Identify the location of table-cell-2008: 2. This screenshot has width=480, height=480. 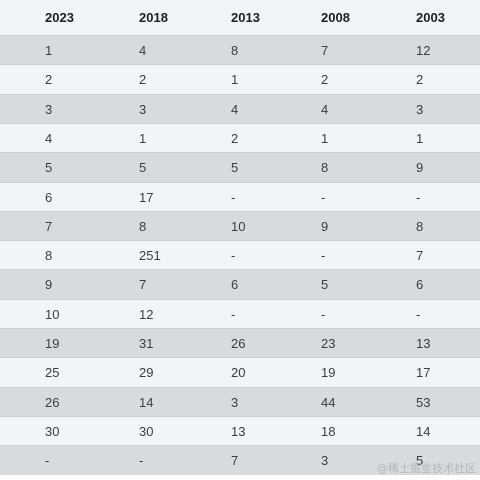
(325, 80).